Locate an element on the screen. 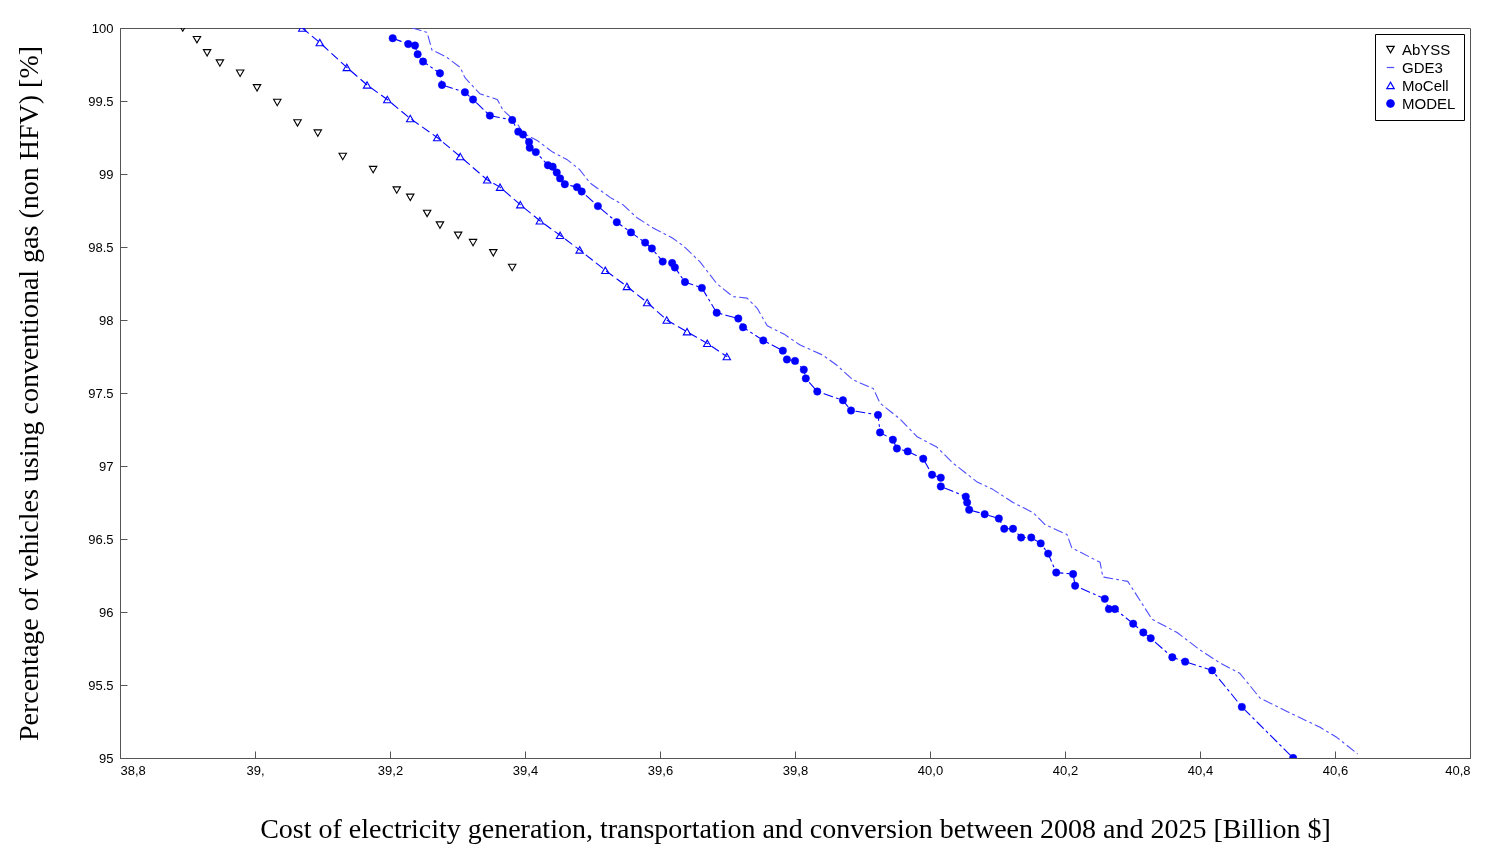  x-tick-label: 39,6 is located at coordinates (660, 770).